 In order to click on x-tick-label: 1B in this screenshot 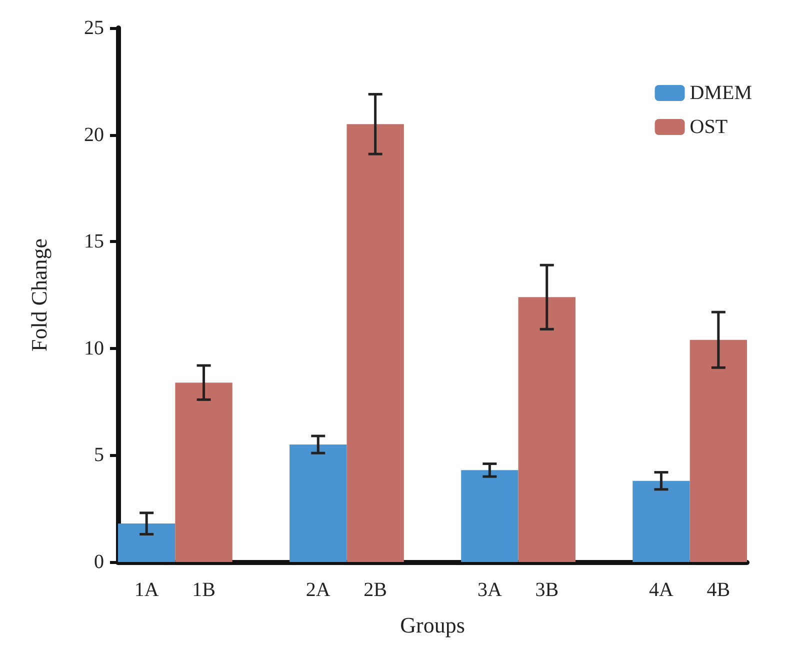, I will do `click(204, 590)`.